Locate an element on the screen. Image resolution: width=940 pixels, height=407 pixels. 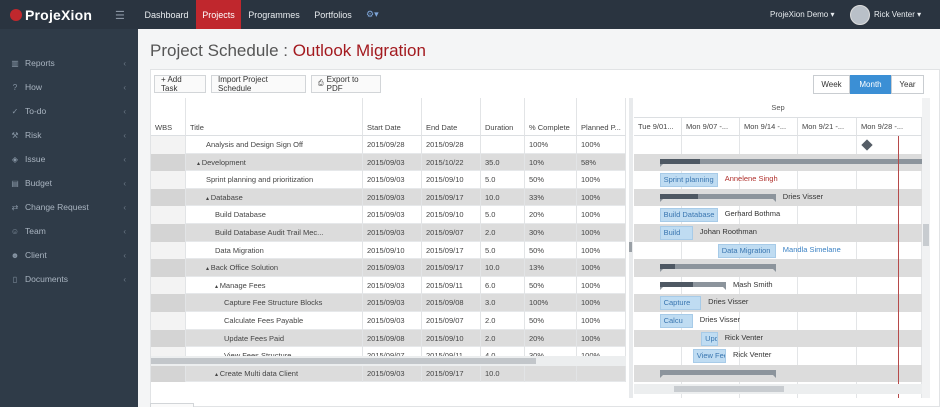
column-header: % Complete is located at coordinates (551, 117).